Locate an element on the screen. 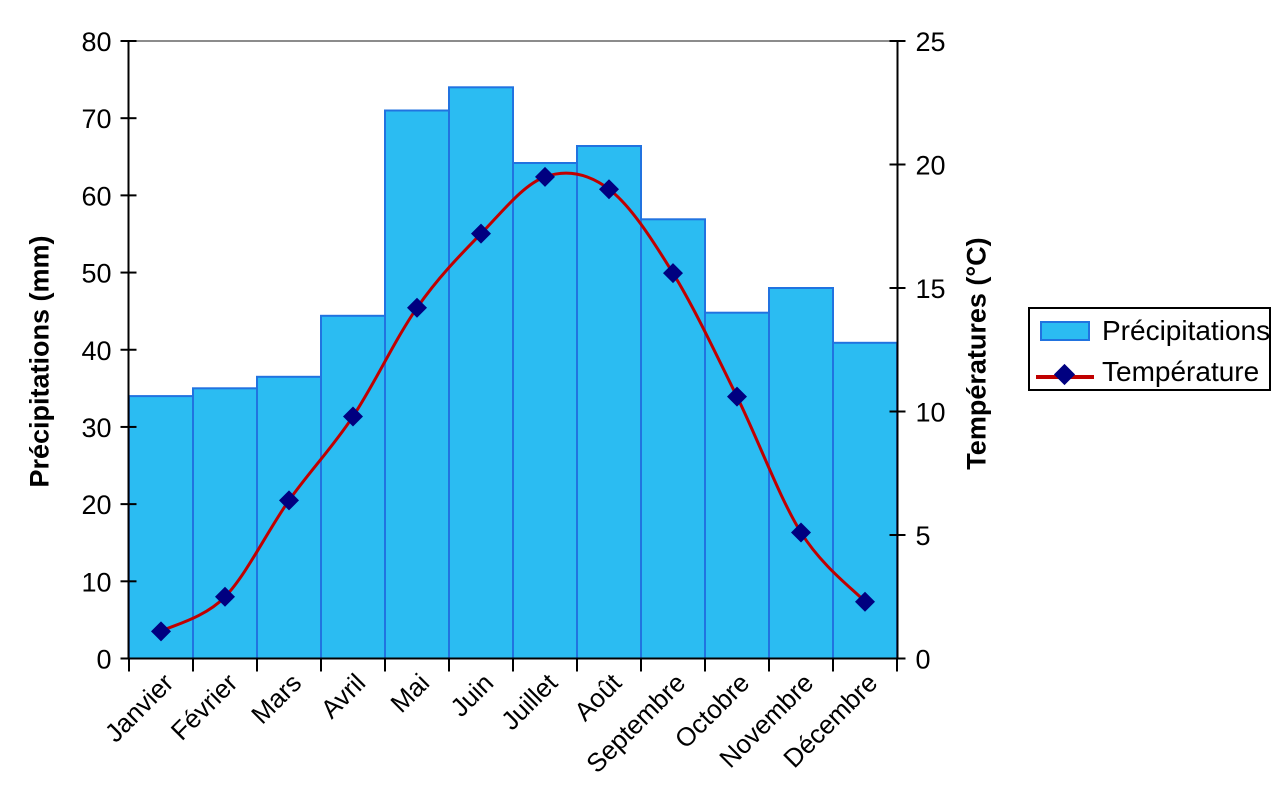 The height and width of the screenshot is (801, 1280). left-tick-label-50: 50 is located at coordinates (96, 274).